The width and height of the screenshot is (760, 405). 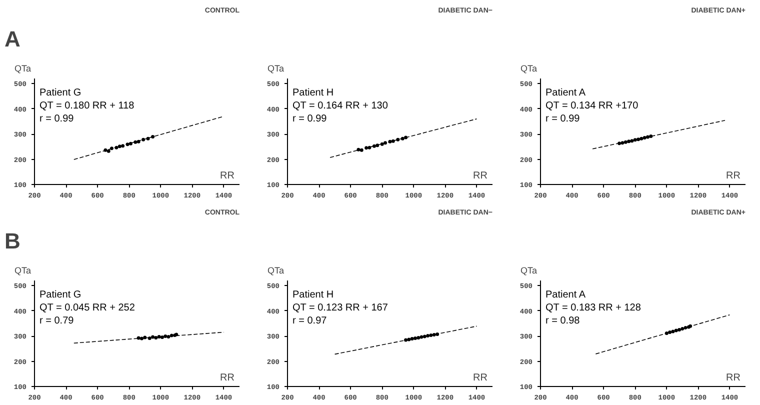 I want to click on annotation: QT = 0.164 RR + 130, so click(x=340, y=106).